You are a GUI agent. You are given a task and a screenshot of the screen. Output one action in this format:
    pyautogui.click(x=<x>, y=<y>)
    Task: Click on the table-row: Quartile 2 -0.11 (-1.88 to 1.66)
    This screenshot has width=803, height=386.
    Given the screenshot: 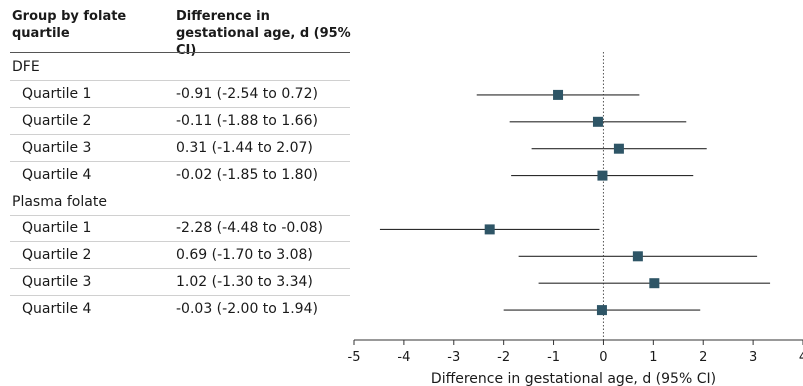 What is the action you would take?
    pyautogui.click(x=180, y=121)
    